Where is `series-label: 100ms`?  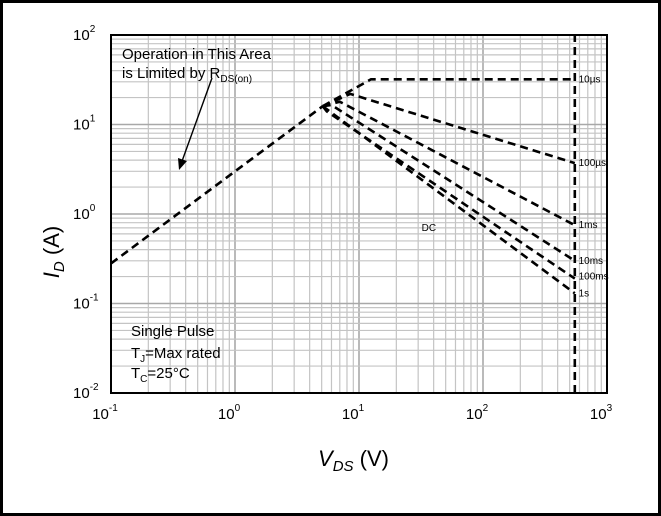
series-label: 100ms is located at coordinates (594, 277).